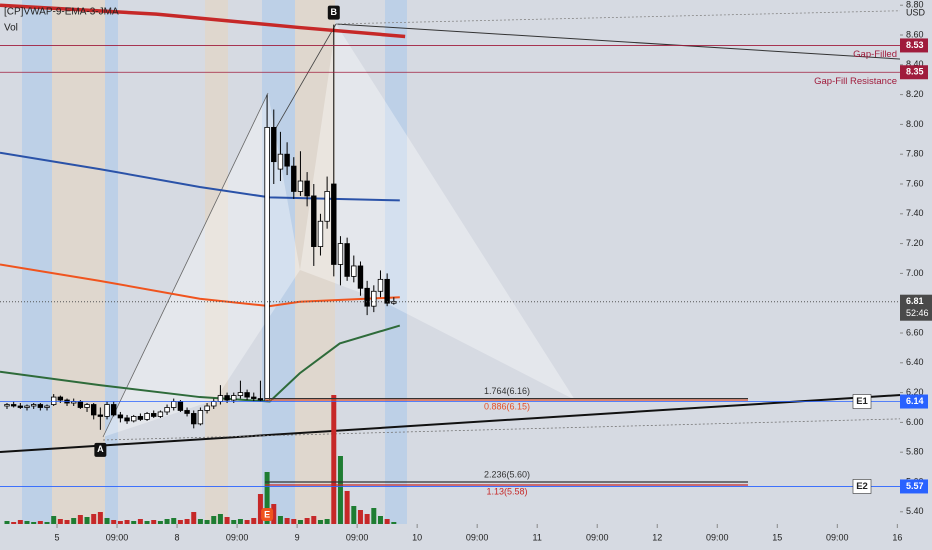  I want to click on price-line-label: Gap-Filled, so click(875, 54).